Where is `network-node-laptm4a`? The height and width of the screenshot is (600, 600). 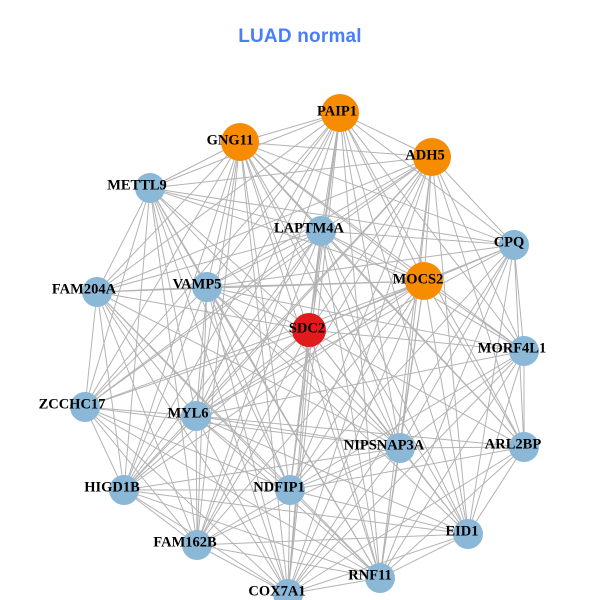
network-node-laptm4a is located at coordinates (321, 231).